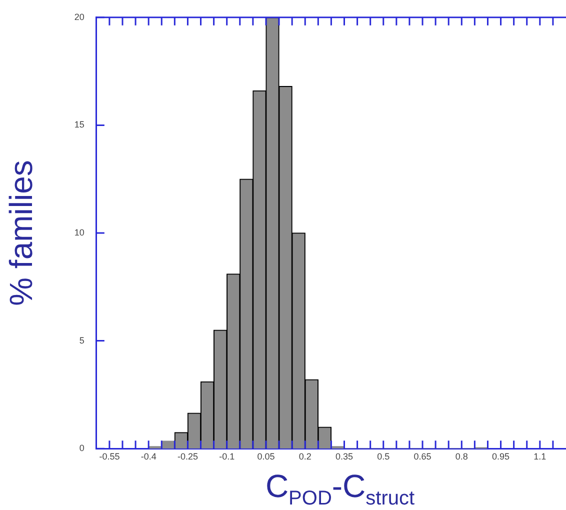  I want to click on x-tick-label: -0.4, so click(148, 456).